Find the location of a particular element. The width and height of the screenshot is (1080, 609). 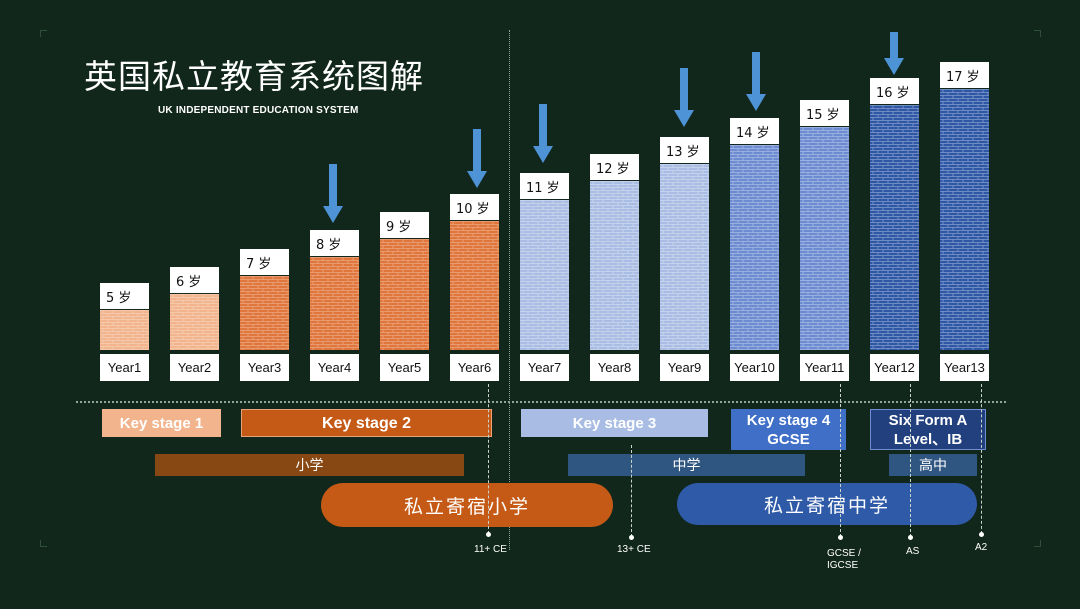

high-school-band: 高中 is located at coordinates (933, 465).